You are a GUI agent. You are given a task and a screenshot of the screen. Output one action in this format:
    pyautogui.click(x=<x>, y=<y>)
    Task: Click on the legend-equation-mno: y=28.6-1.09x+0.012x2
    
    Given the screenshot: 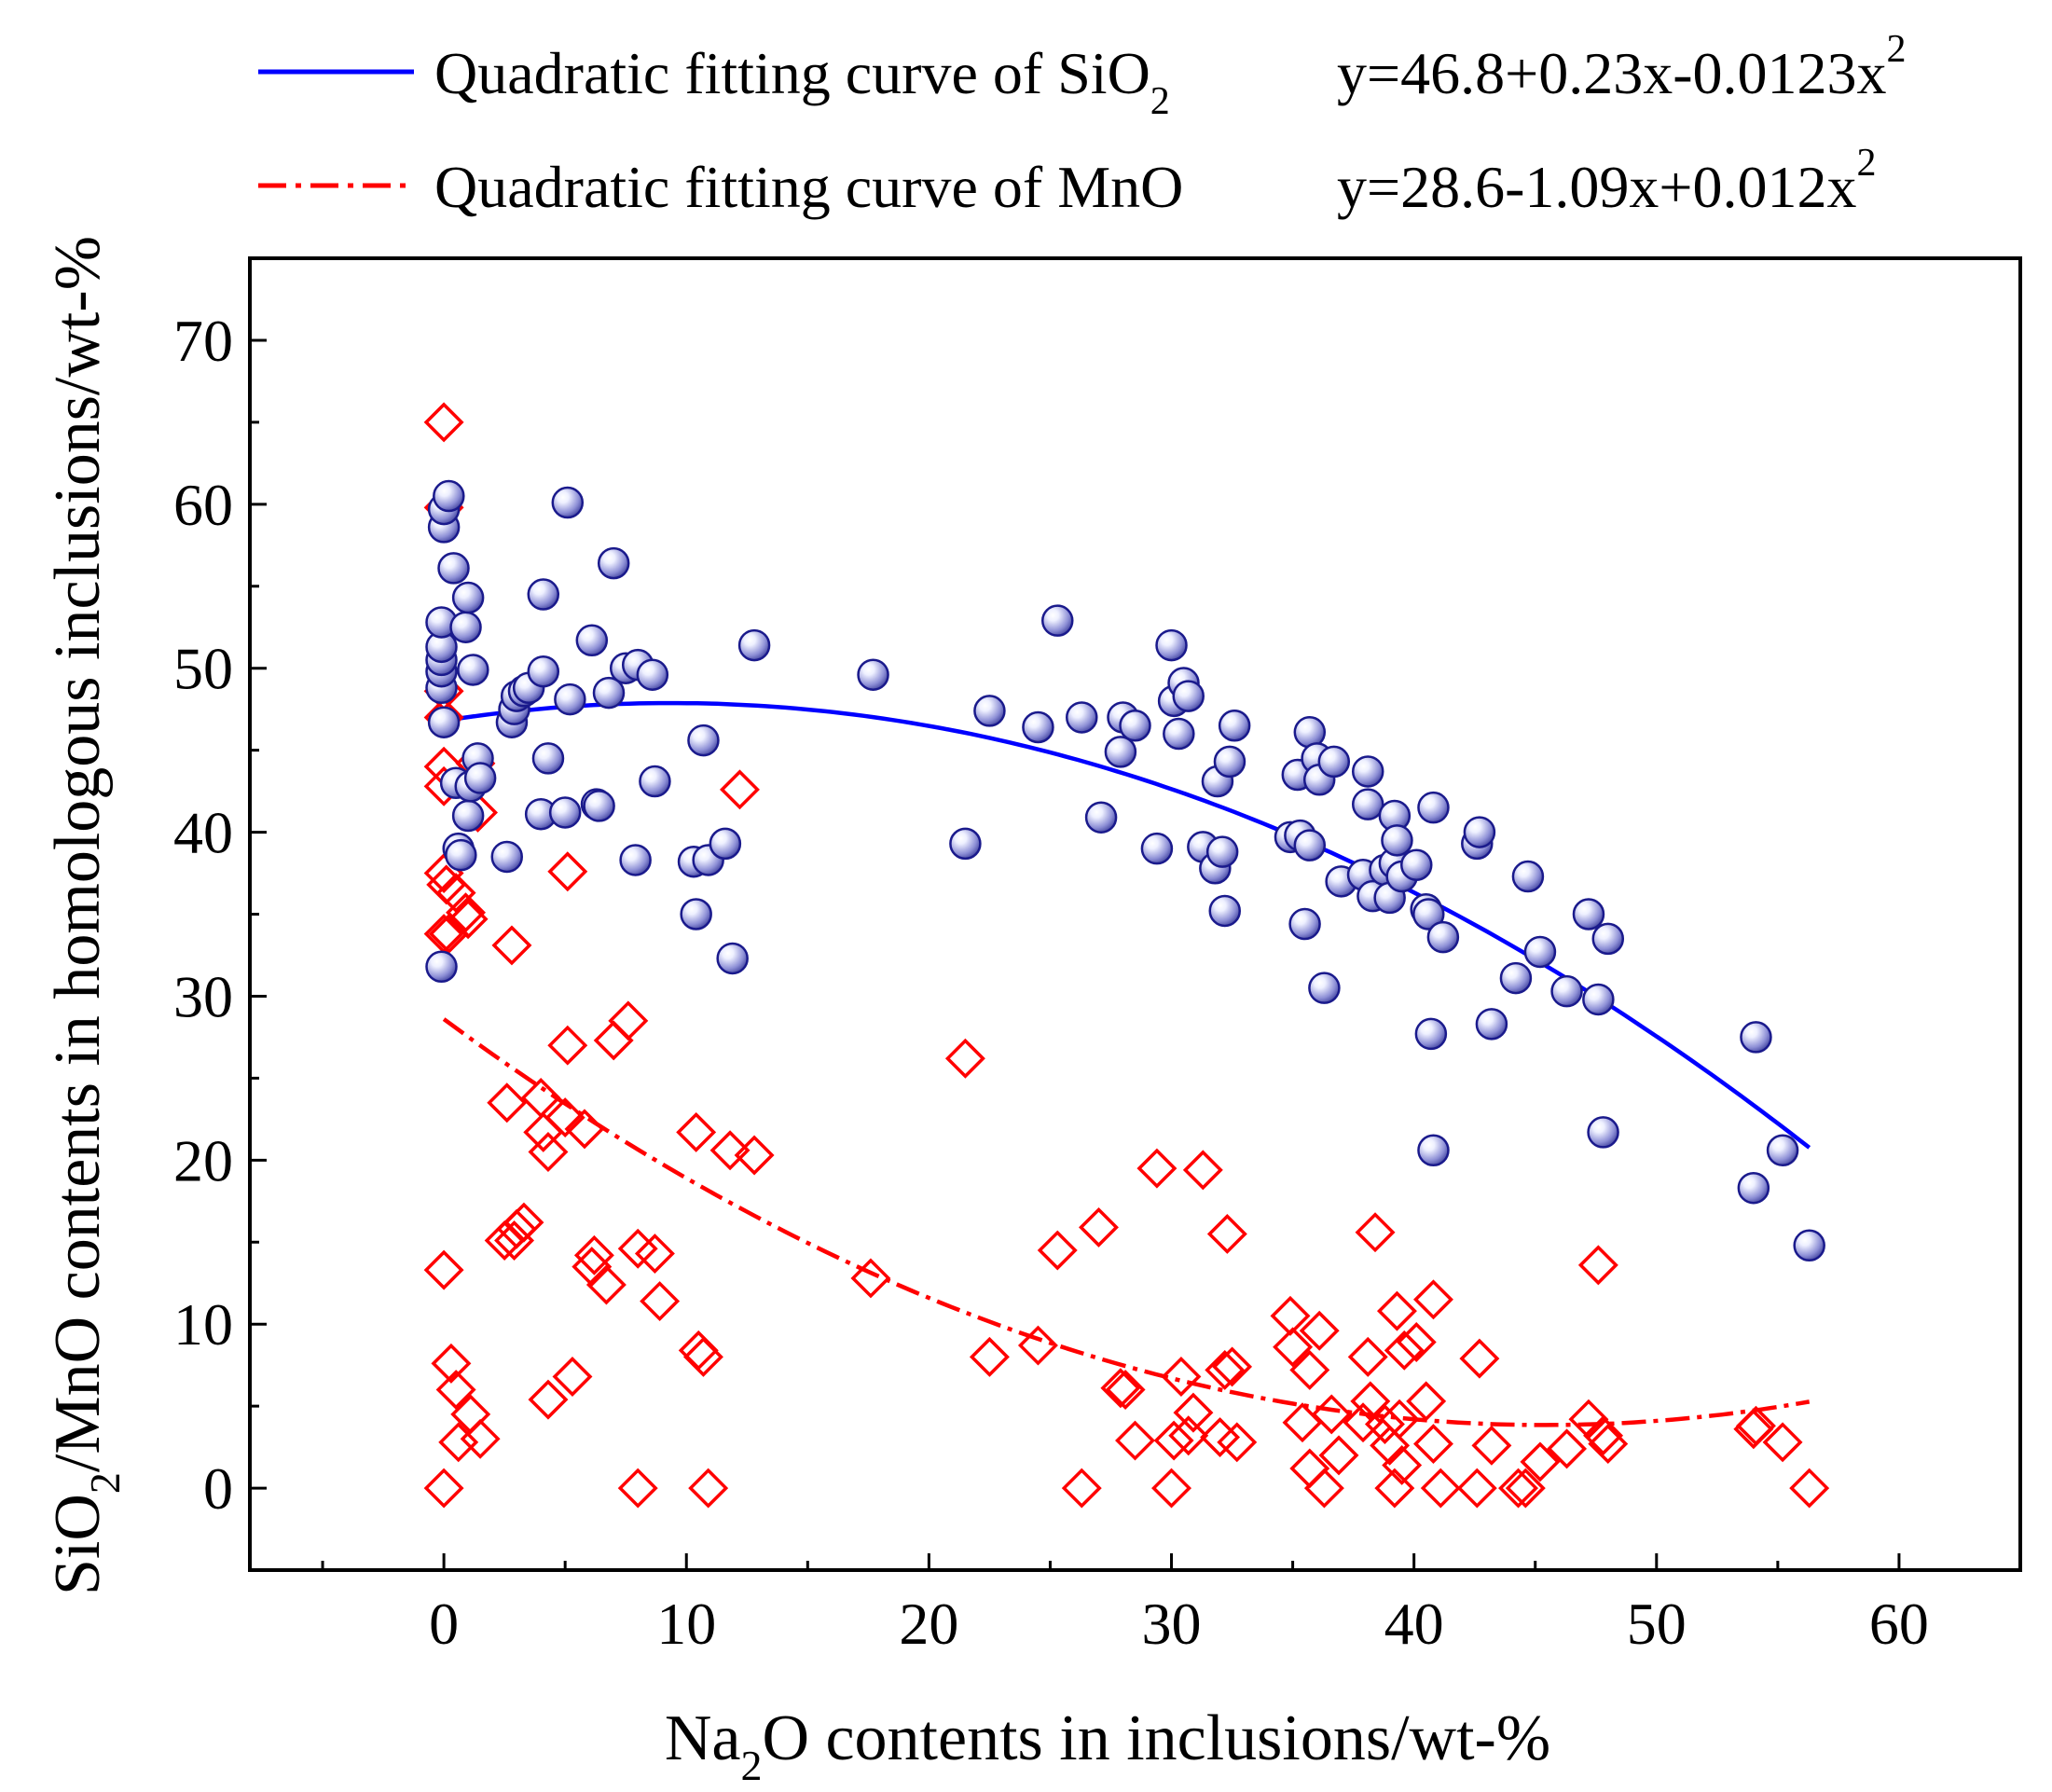 What is the action you would take?
    pyautogui.click(x=1607, y=181)
    